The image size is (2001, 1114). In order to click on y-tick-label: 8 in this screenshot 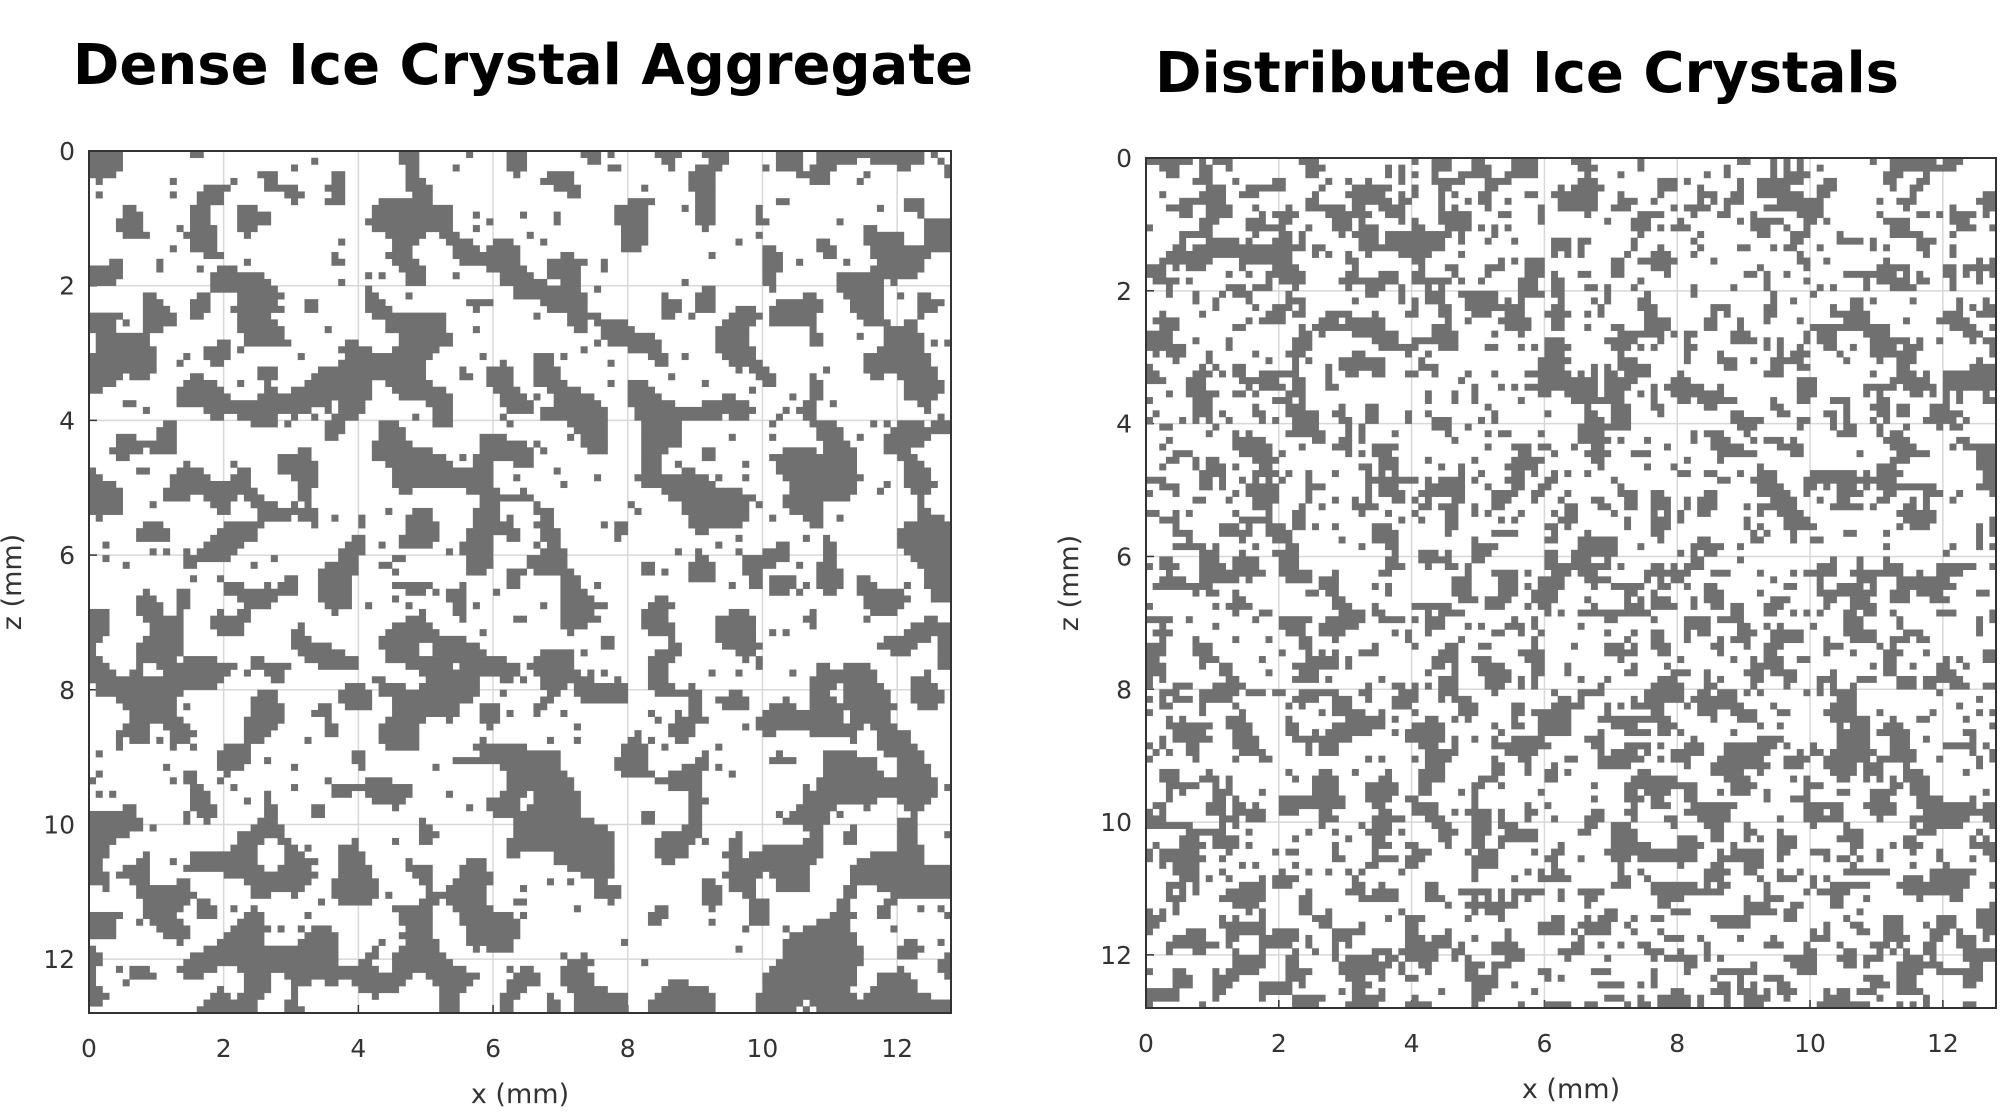, I will do `click(1124, 689)`.